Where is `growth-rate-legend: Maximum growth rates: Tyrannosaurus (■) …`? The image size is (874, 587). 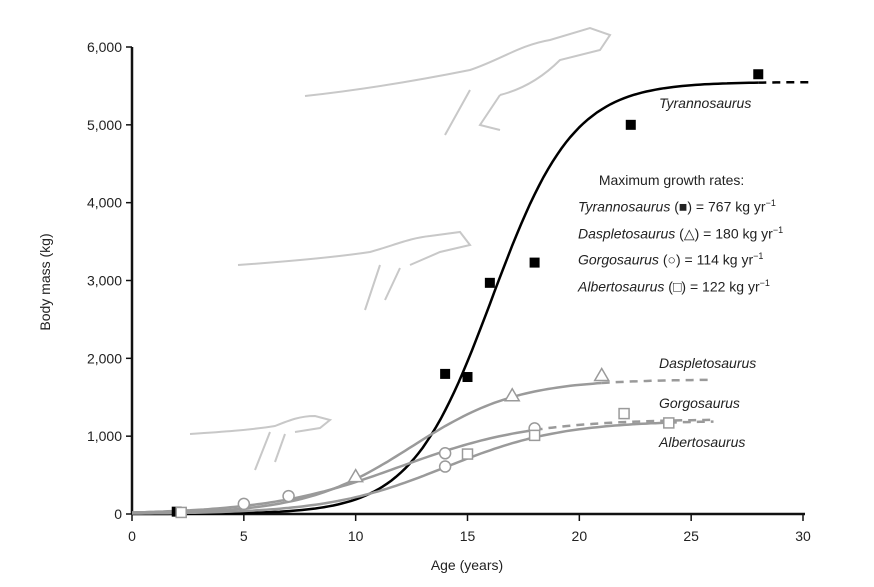
growth-rate-legend: Maximum growth rates: Tyrannosaurus (■) … is located at coordinates (680, 234).